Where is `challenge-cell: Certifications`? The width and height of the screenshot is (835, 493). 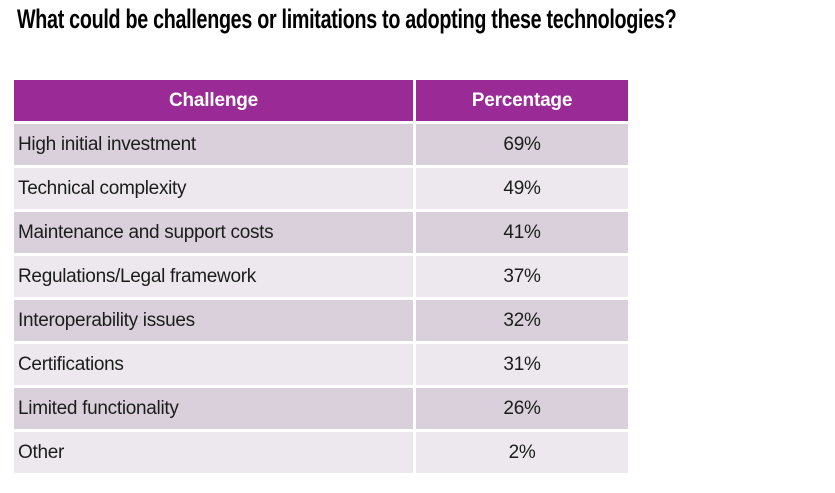
challenge-cell: Certifications is located at coordinates (213, 364).